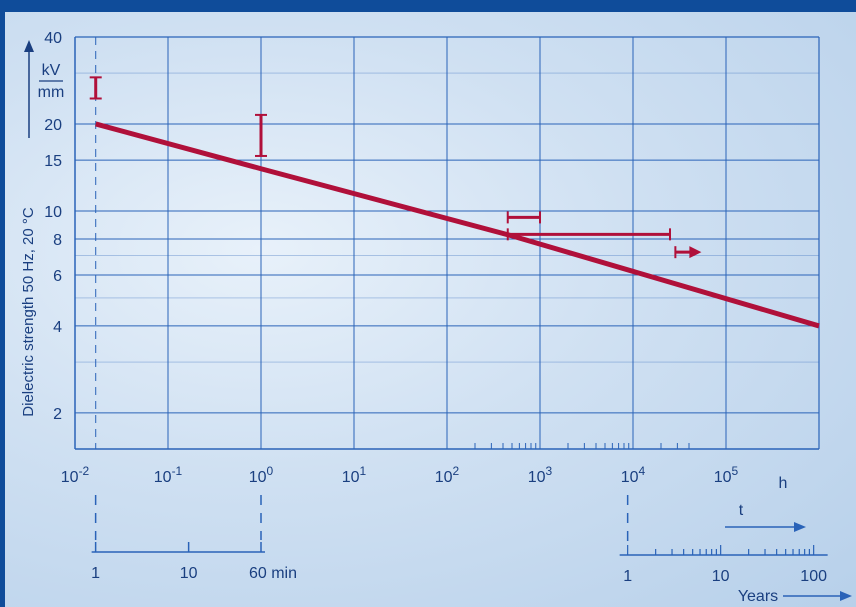 The width and height of the screenshot is (856, 607). Describe the element at coordinates (95, 573) in the screenshot. I see `minutes-axis-tick-label: 1` at that location.